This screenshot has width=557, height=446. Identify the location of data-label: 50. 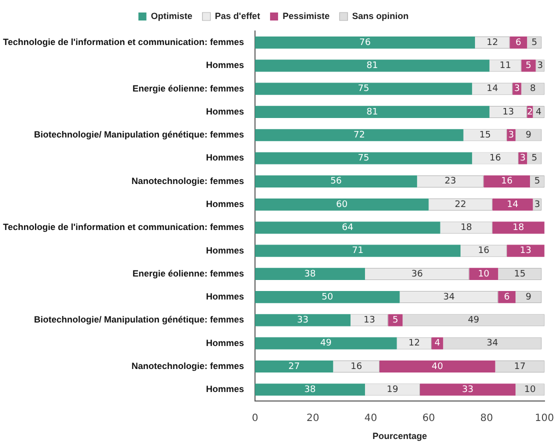
(328, 297).